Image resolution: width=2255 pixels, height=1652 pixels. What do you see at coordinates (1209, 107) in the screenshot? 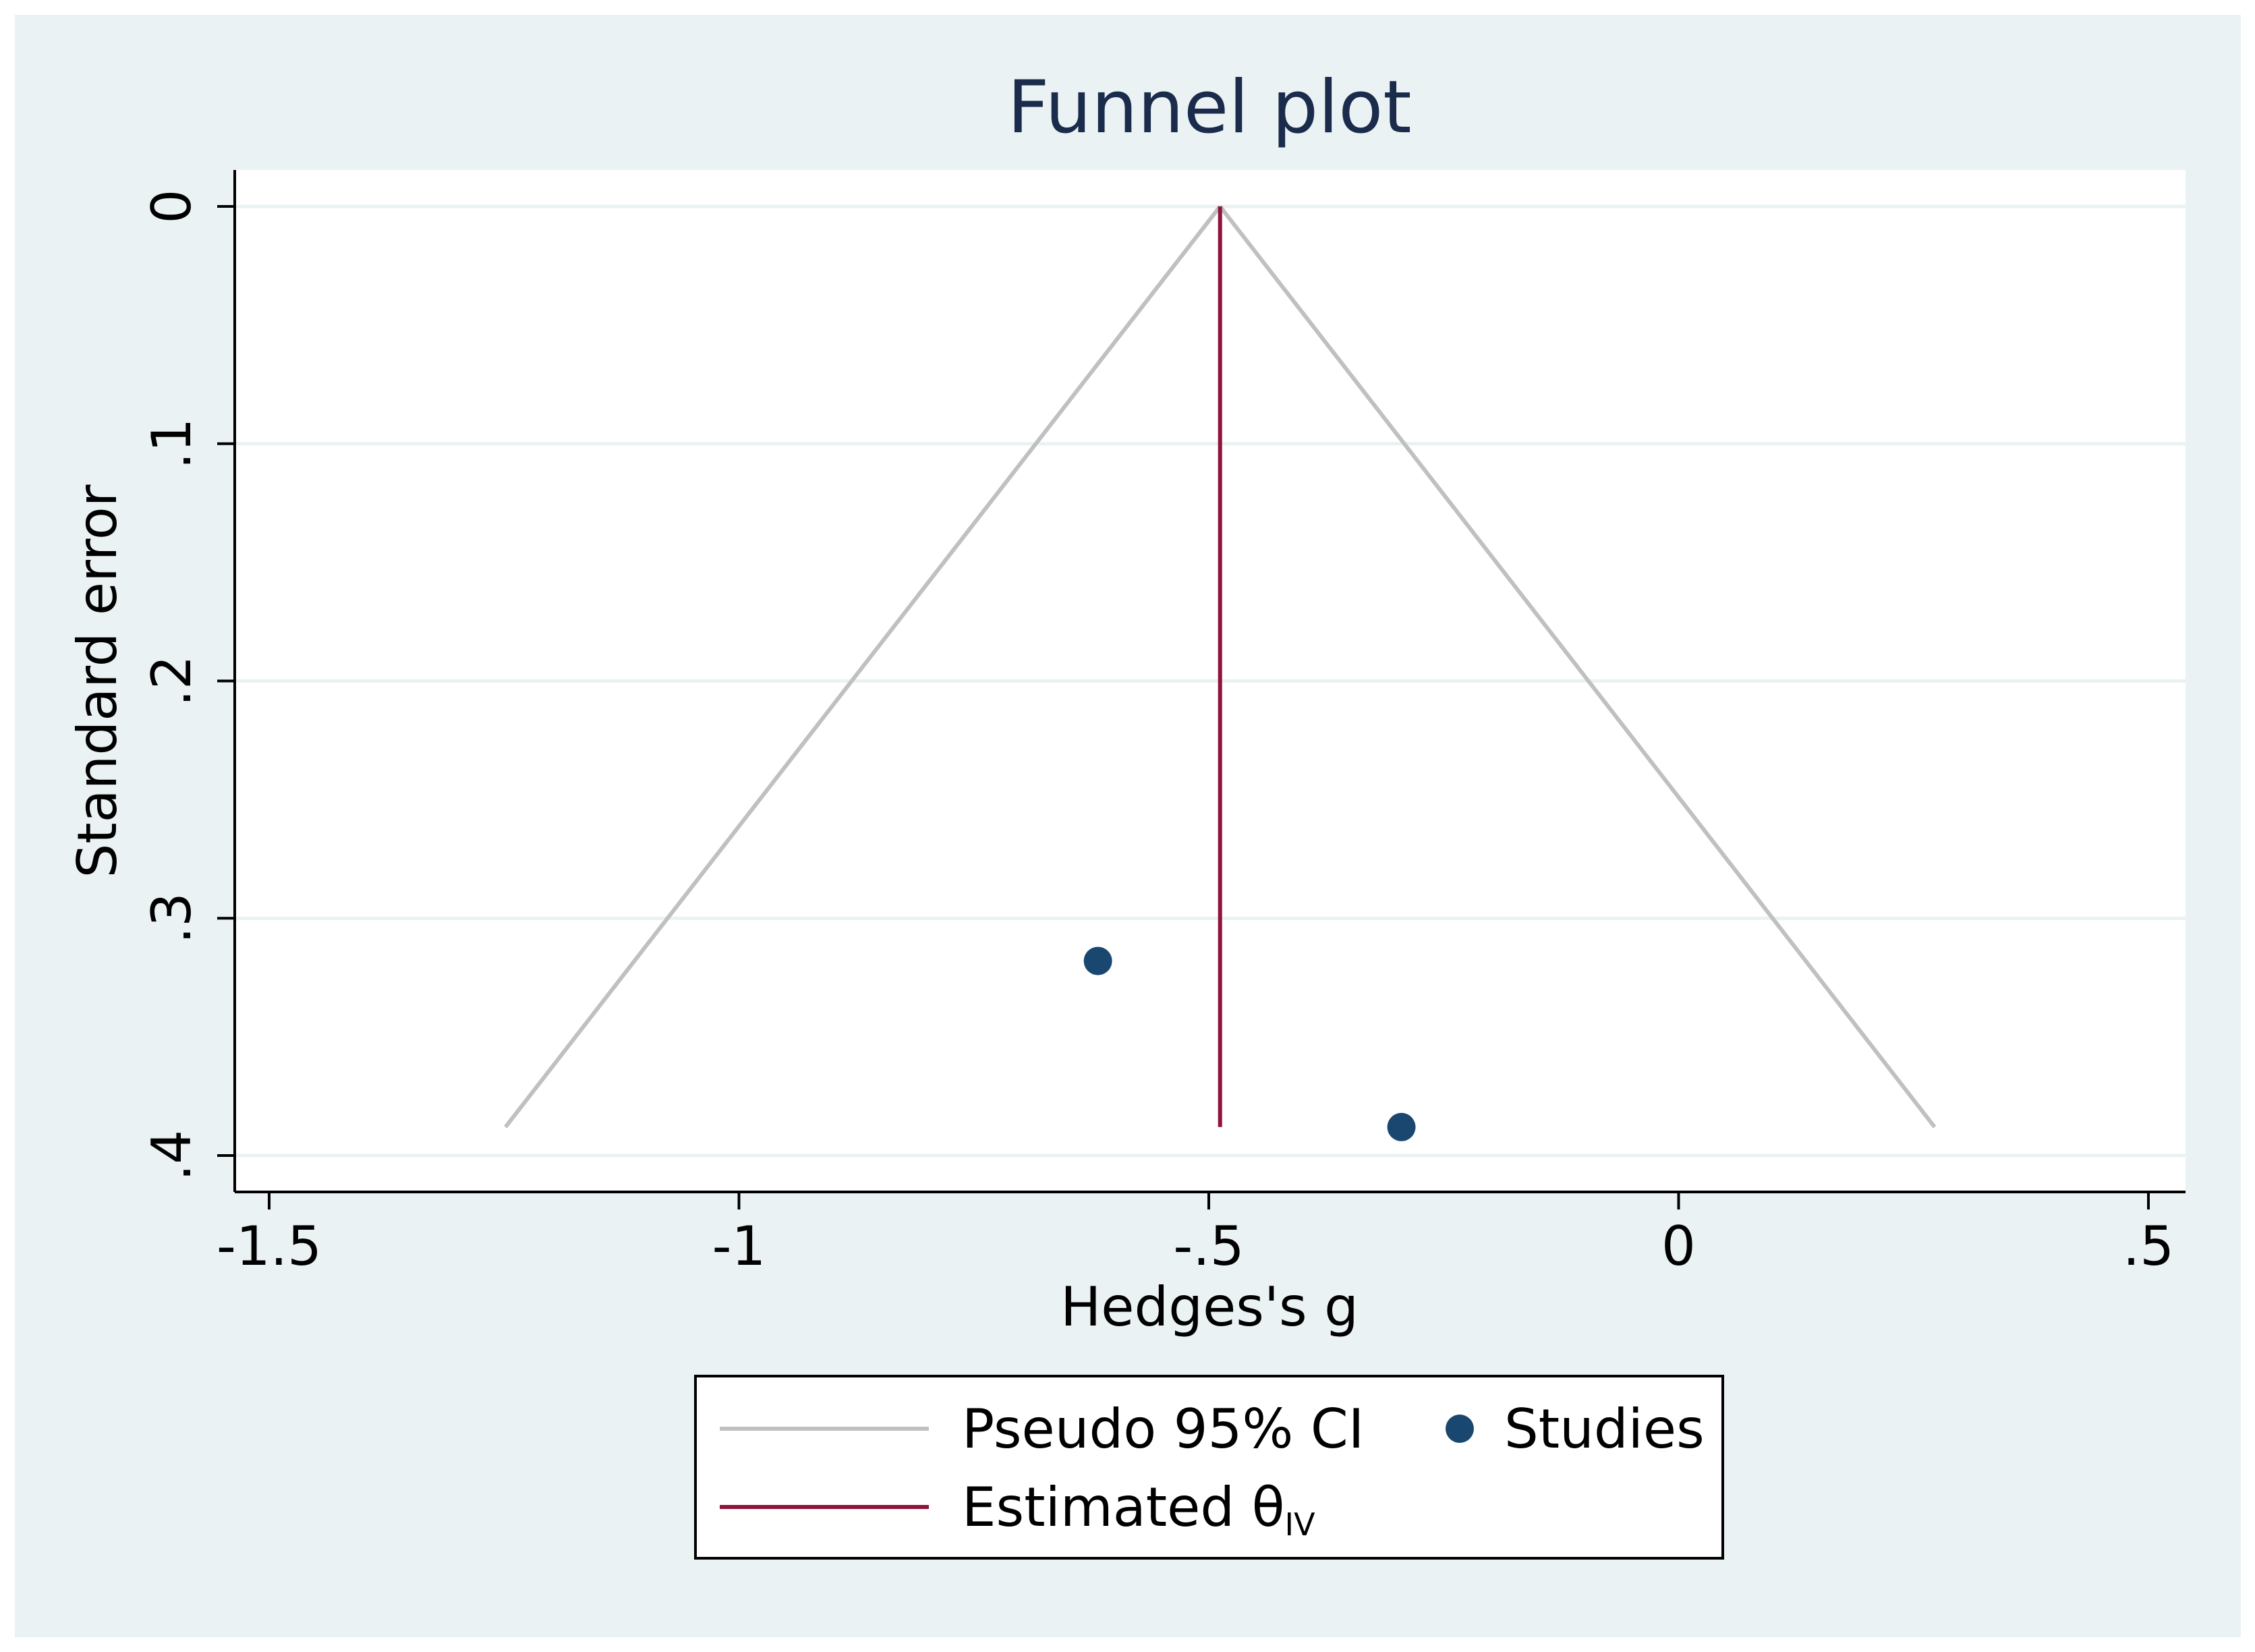
I see `chart-title: Funnel plot` at bounding box center [1209, 107].